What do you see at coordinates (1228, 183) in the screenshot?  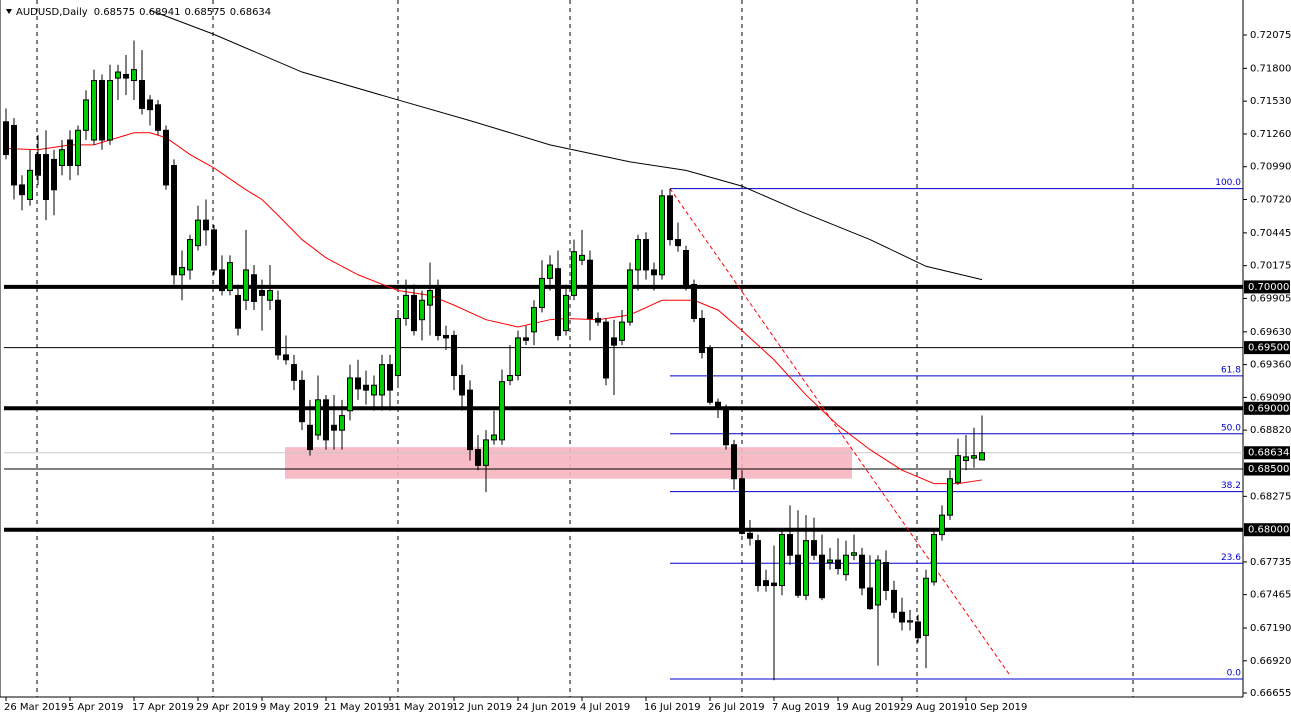 I see `fib-label: 100.0` at bounding box center [1228, 183].